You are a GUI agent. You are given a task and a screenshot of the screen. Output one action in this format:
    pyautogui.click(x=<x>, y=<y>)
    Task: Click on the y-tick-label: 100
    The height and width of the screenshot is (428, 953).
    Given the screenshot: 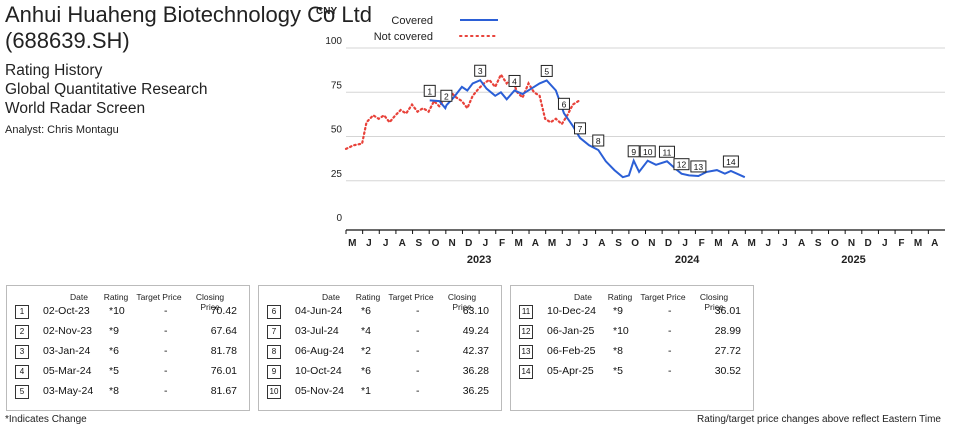 What is the action you would take?
    pyautogui.click(x=333, y=41)
    